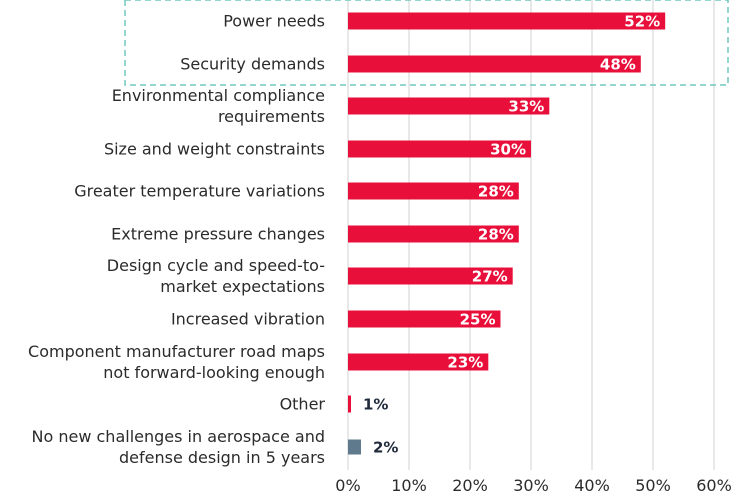 Image resolution: width=737 pixels, height=500 pixels. What do you see at coordinates (274, 21) in the screenshot?
I see `category-label: Power needs` at bounding box center [274, 21].